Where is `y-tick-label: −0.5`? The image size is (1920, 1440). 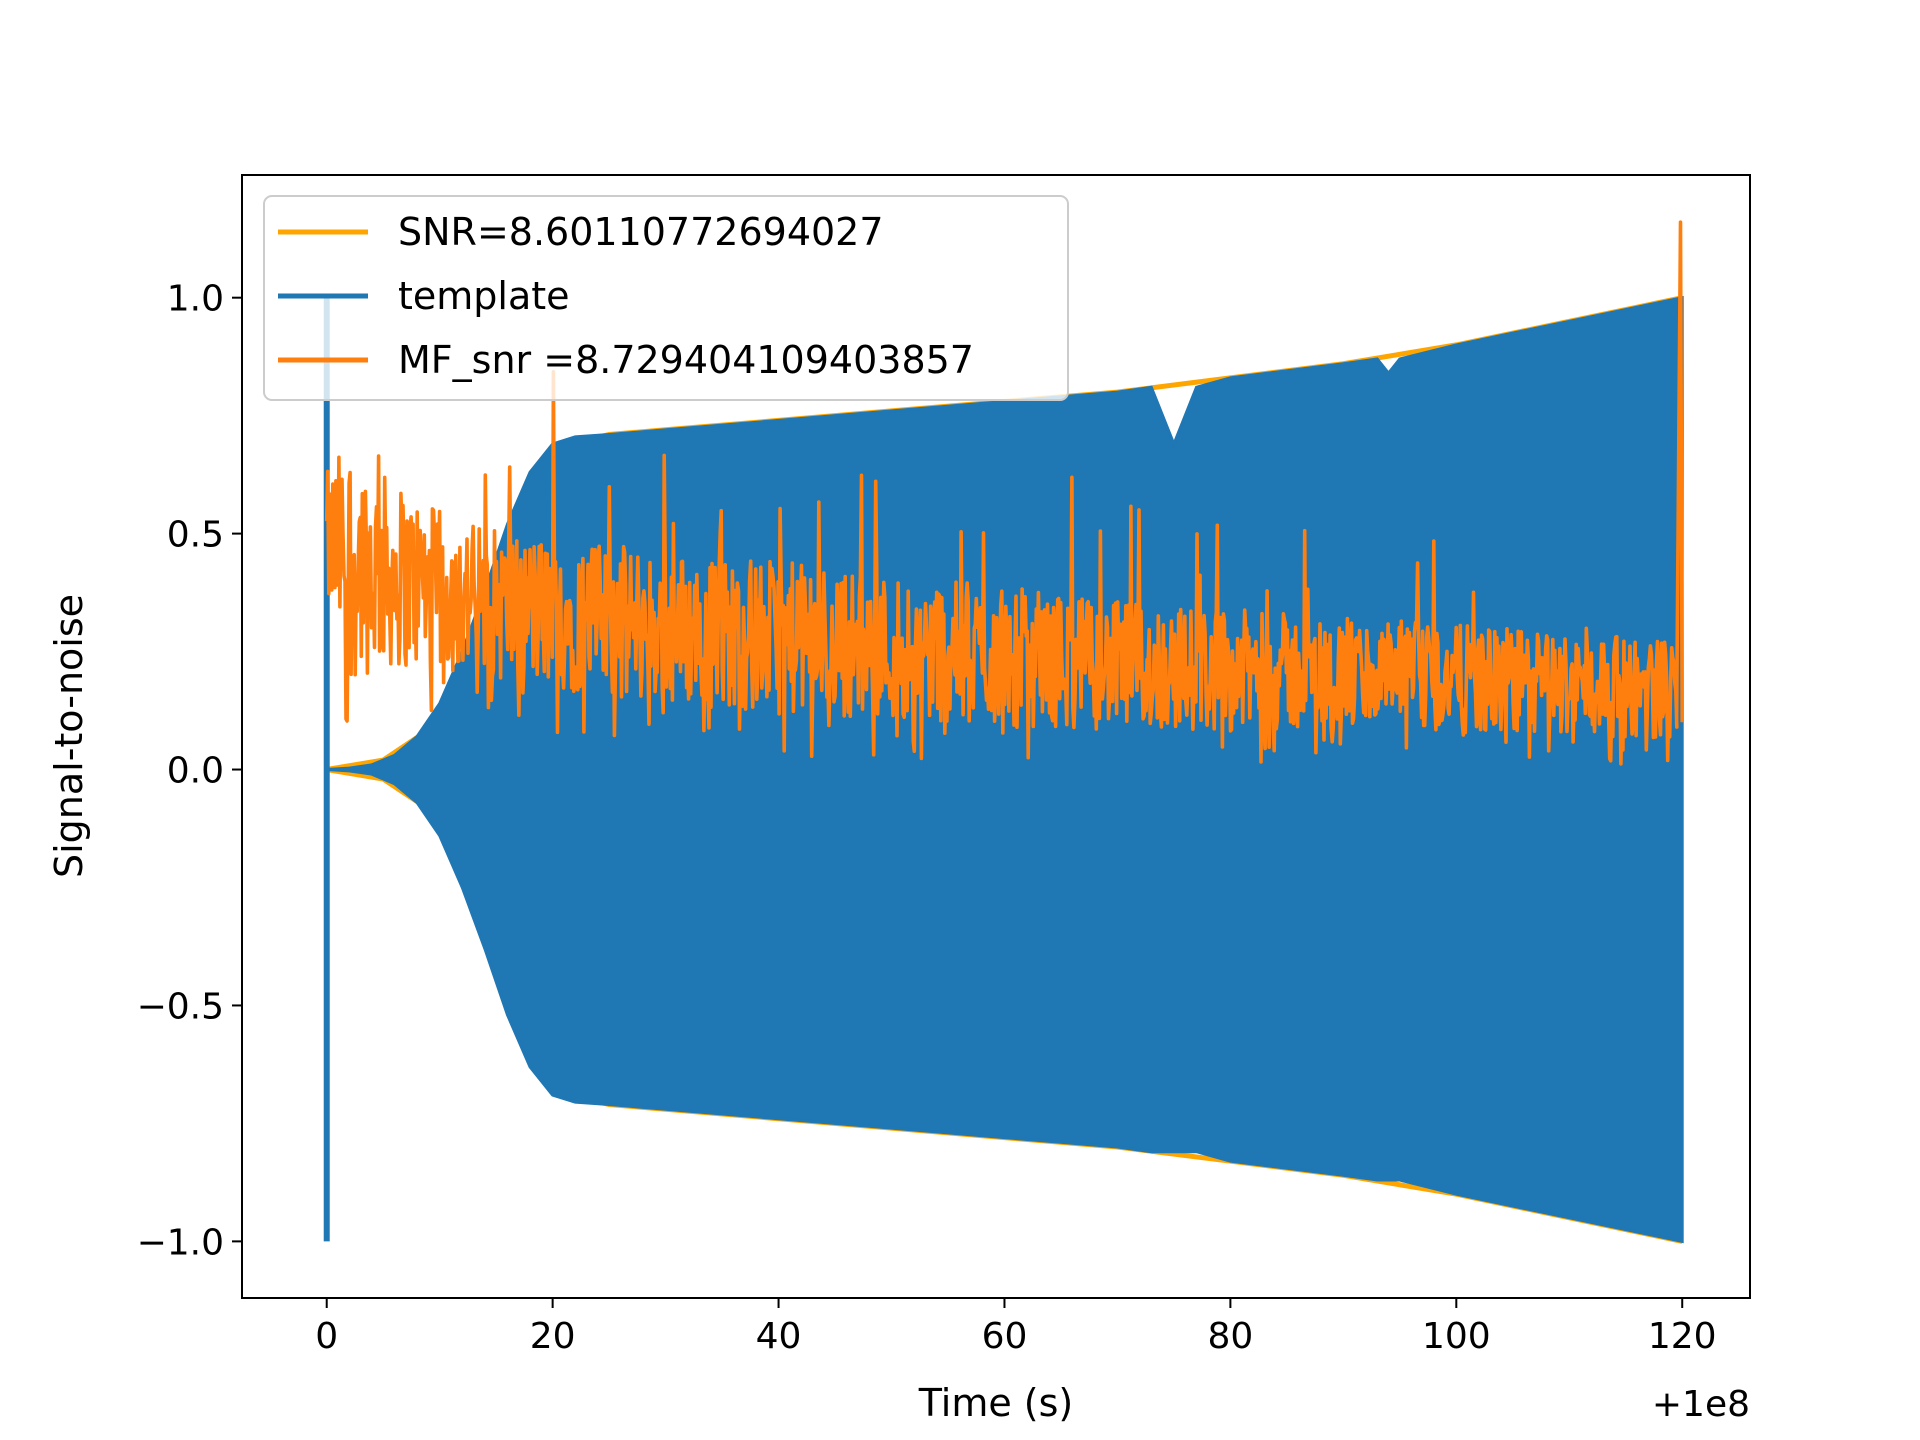
y-tick-label: −0.5 is located at coordinates (180, 1006).